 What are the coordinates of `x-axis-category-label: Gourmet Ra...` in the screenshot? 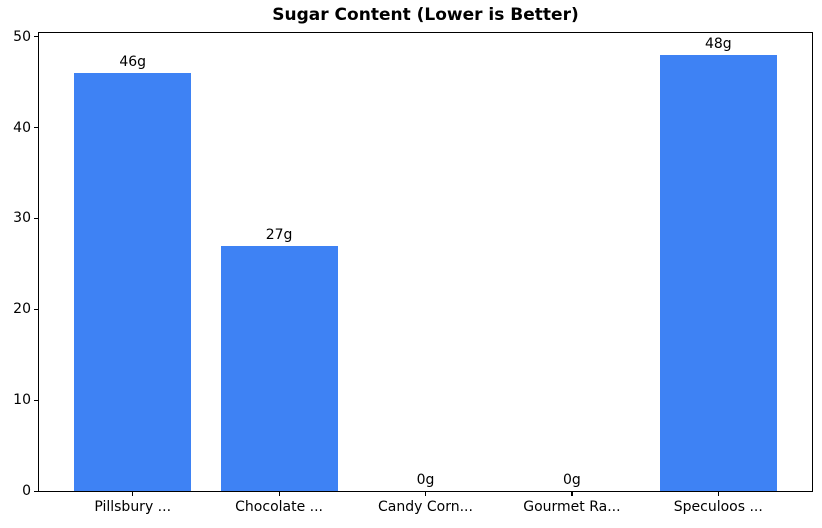 It's located at (572, 507).